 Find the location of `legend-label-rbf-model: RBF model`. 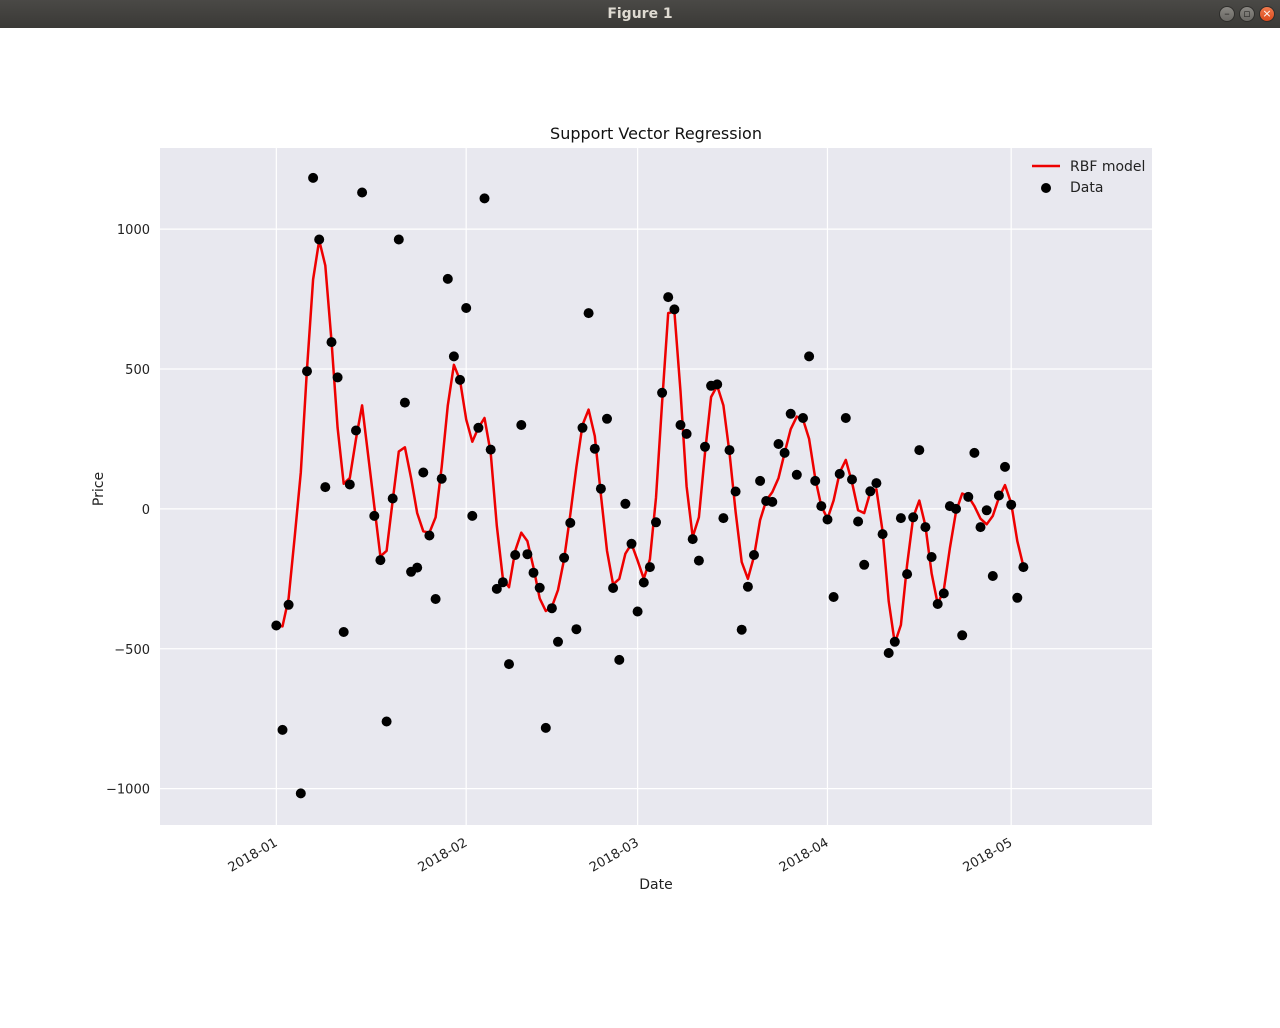

legend-label-rbf-model: RBF model is located at coordinates (1107, 167).